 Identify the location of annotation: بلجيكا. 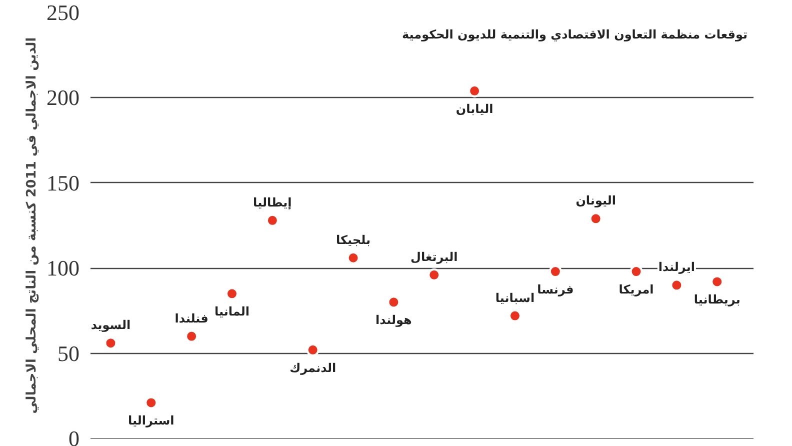
(353, 239).